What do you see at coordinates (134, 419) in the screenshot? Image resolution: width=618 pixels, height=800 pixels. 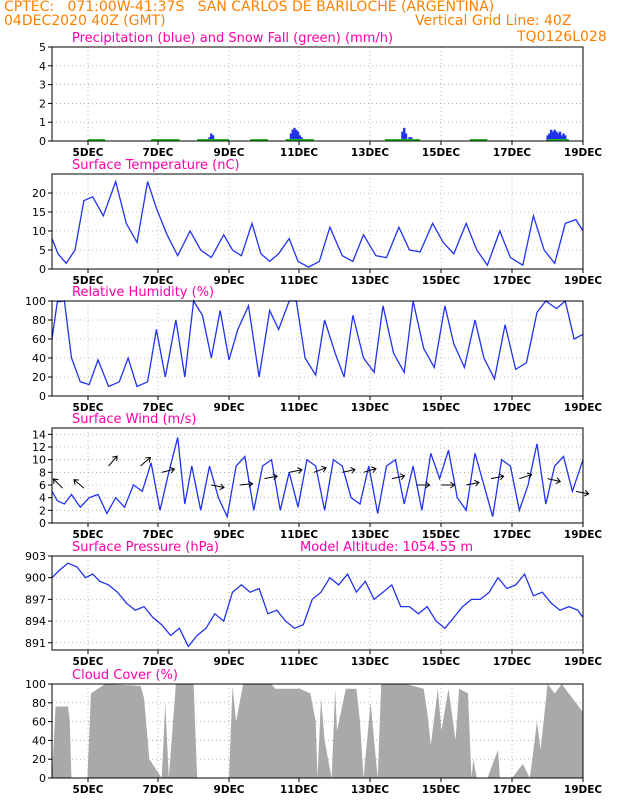 I see `panel-title: Surface Wind (m/s)` at bounding box center [134, 419].